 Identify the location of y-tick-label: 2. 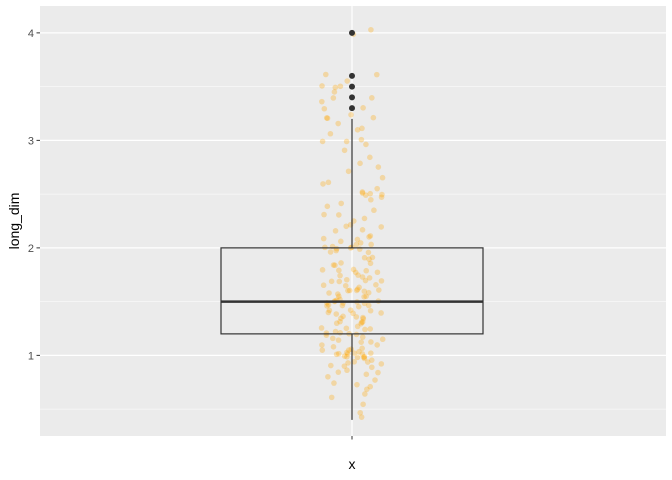
(31, 249).